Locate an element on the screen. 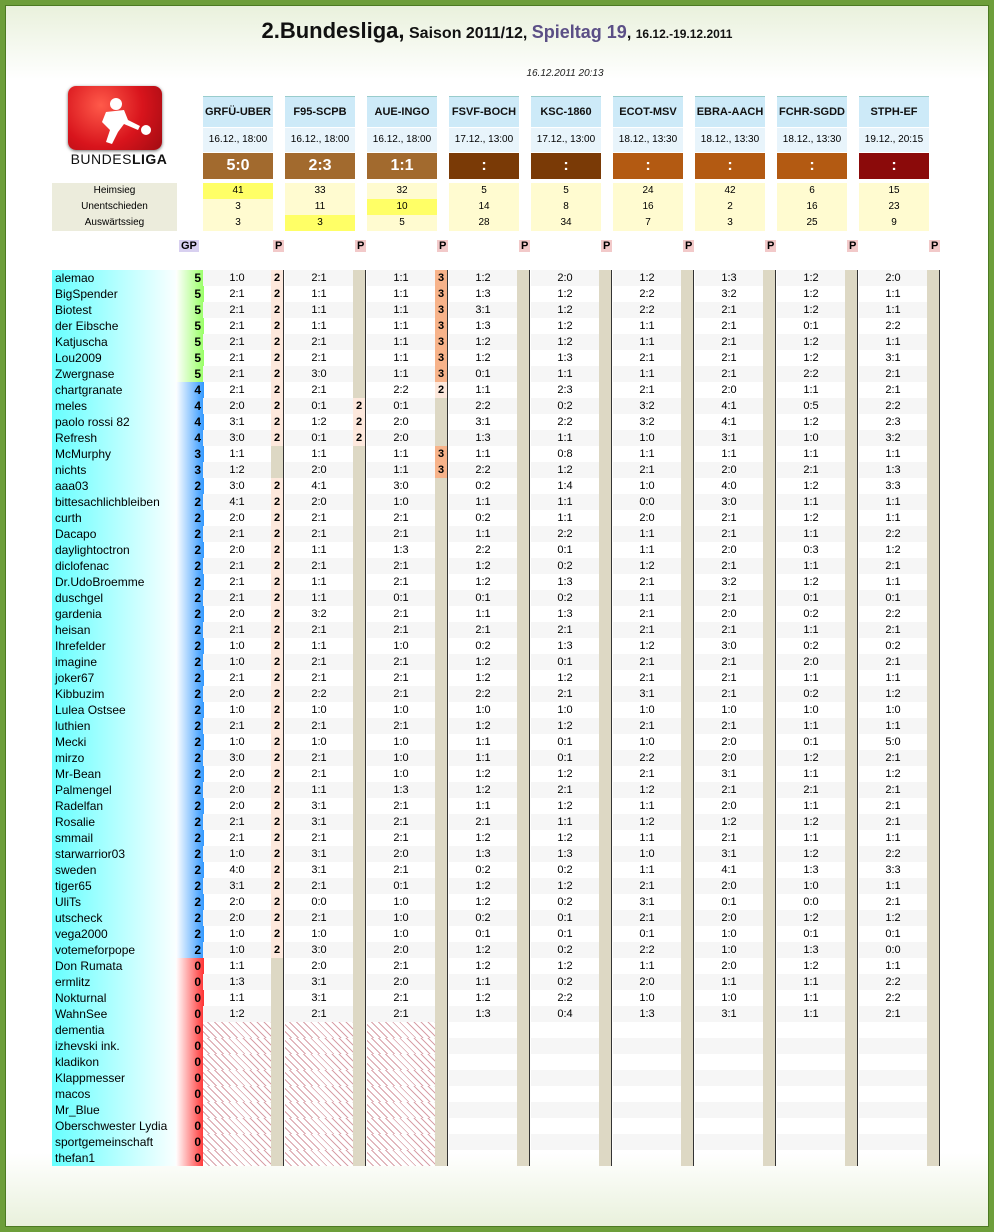 This screenshot has width=994, height=1232. player-name: izhevski ink. is located at coordinates (116, 1046).